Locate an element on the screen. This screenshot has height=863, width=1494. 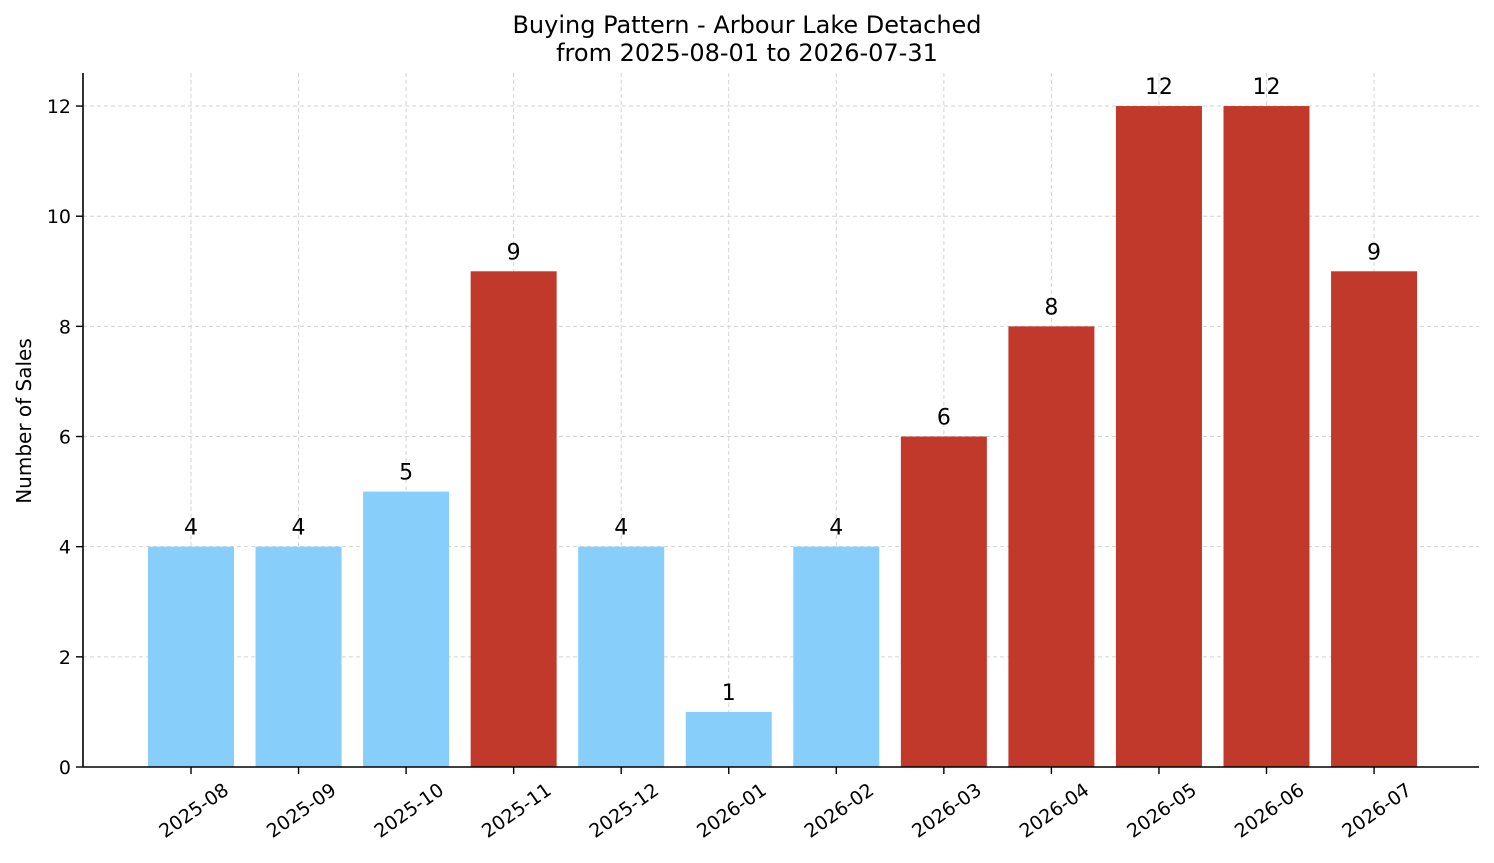
chart-subtitle: from 2025-08-01 to 2026-07-31 is located at coordinates (747, 53).